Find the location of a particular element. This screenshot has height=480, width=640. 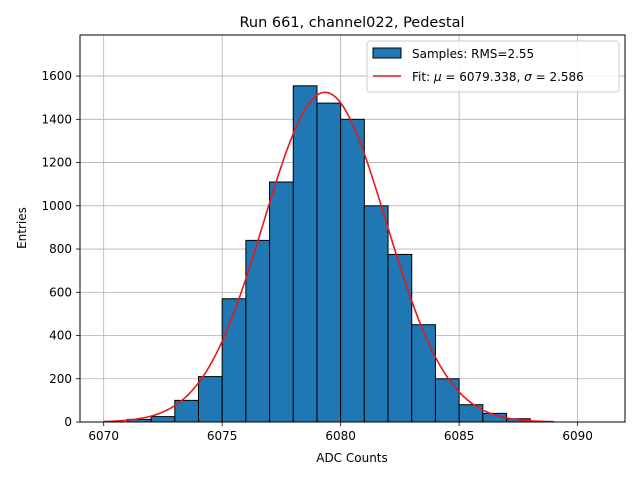

legend-box is located at coordinates (493, 66).